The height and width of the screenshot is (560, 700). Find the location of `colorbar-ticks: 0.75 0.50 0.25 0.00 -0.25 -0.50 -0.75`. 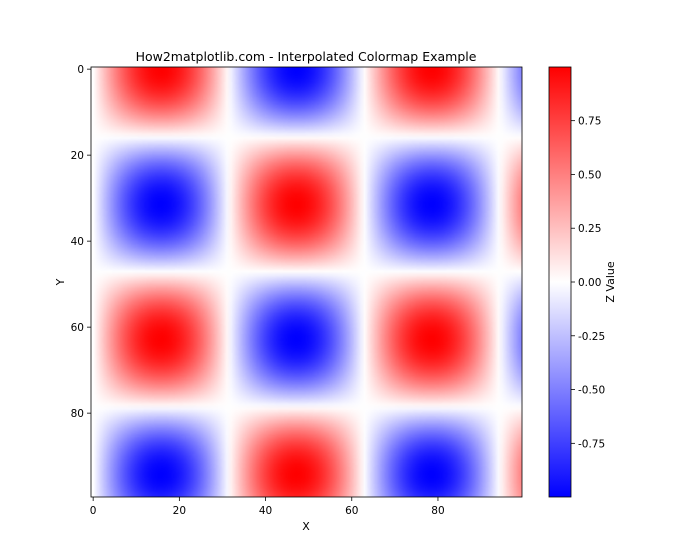

colorbar-ticks: 0.75 0.50 0.25 0.00 -0.25 -0.50 -0.75 is located at coordinates (588, 283).